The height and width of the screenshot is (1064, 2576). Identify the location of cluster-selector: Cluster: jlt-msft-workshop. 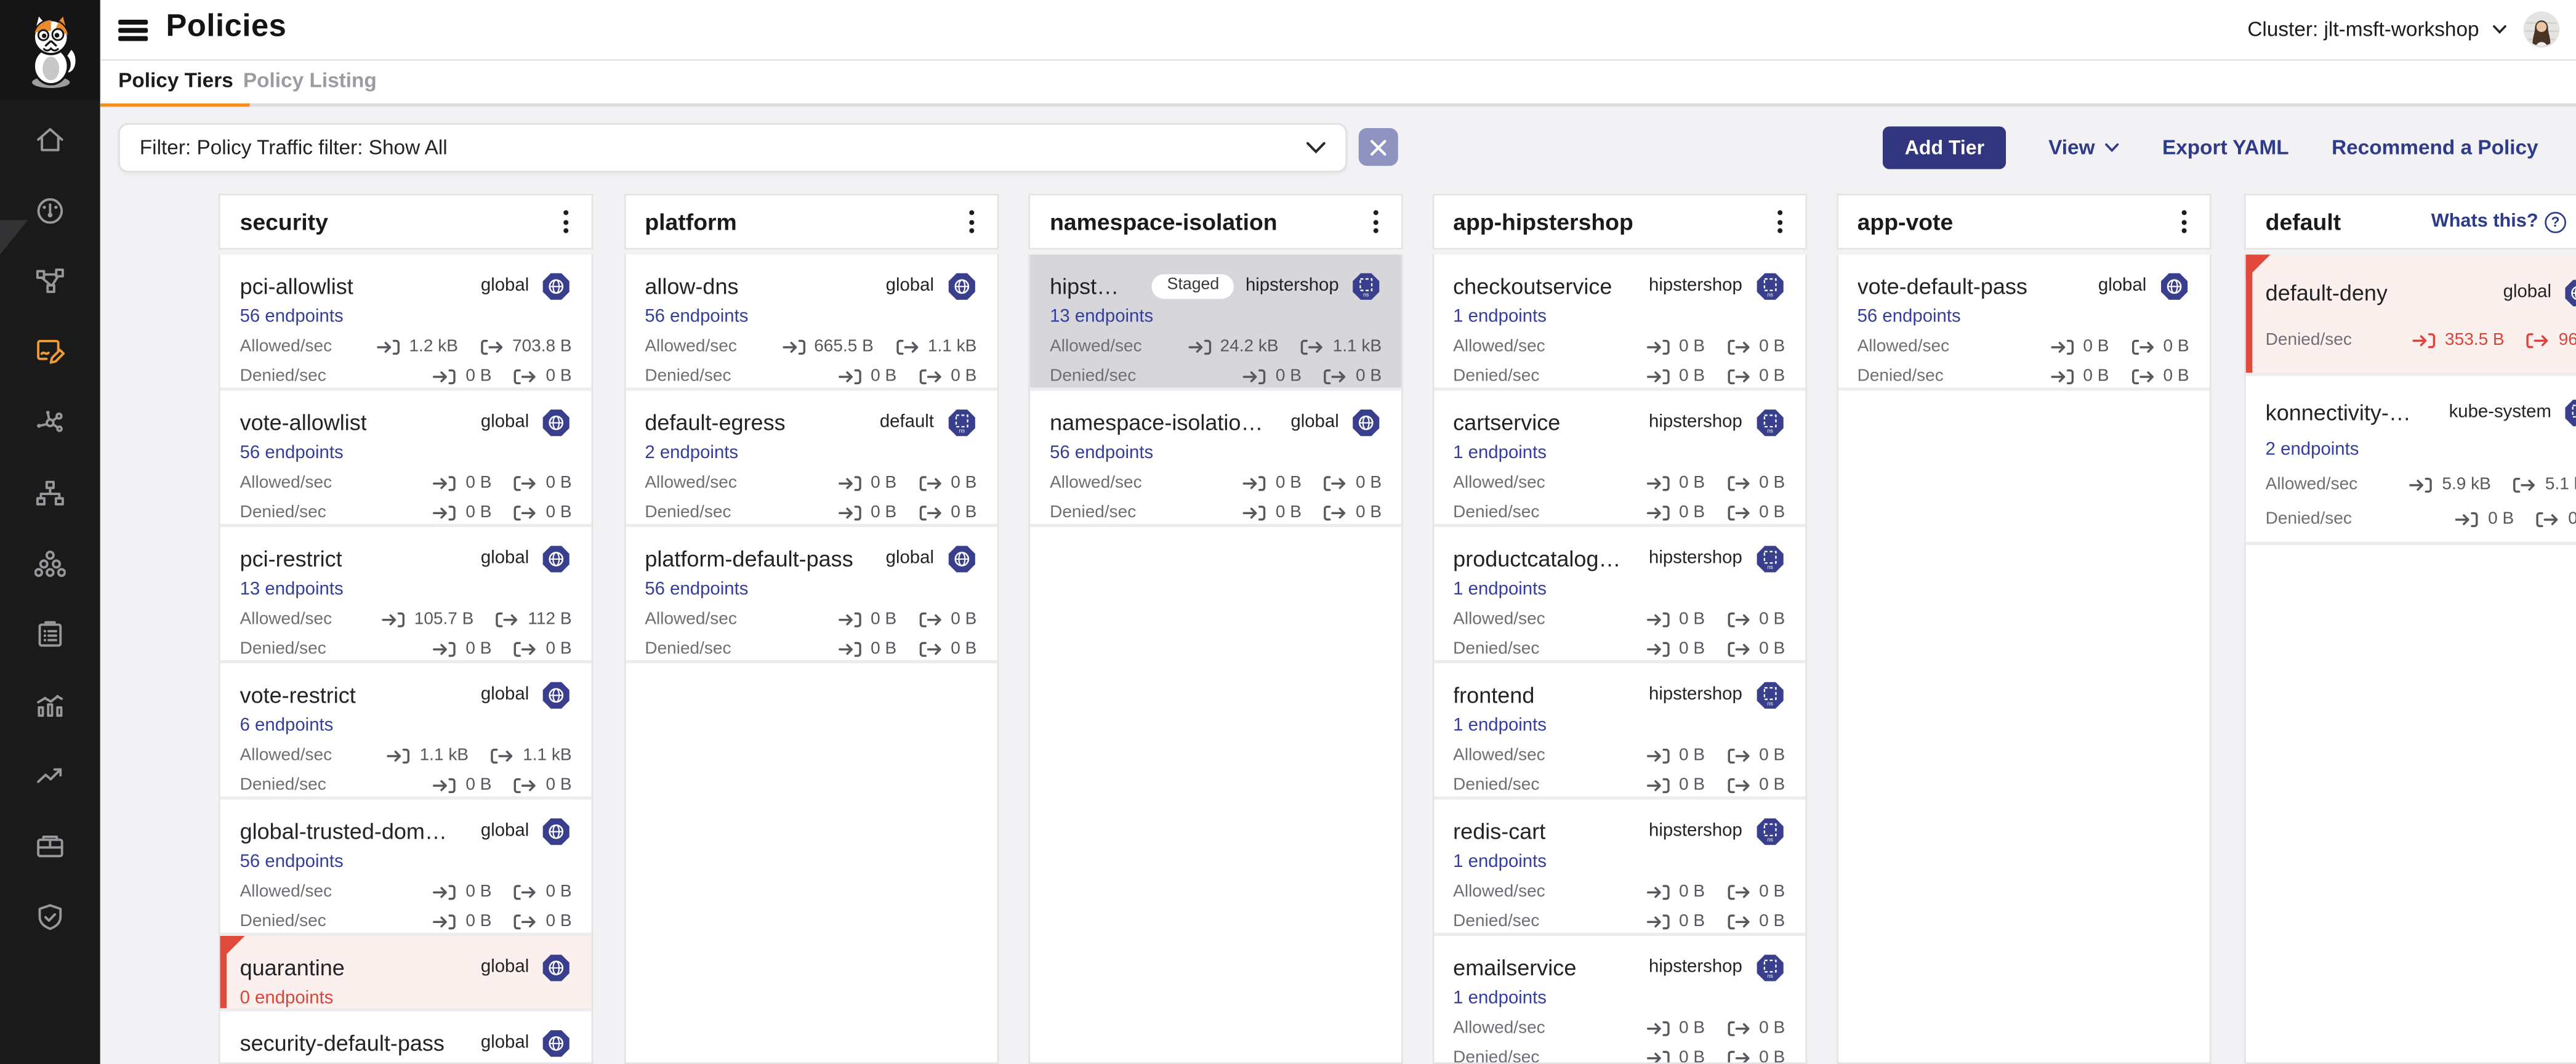
(2377, 29).